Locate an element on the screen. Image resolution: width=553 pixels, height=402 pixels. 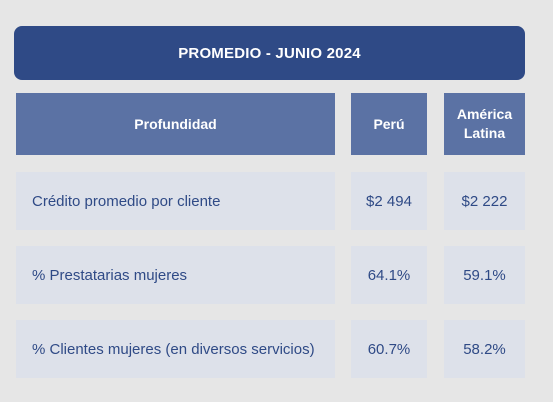
row-latam-value-text: $2 222 is located at coordinates (484, 201).